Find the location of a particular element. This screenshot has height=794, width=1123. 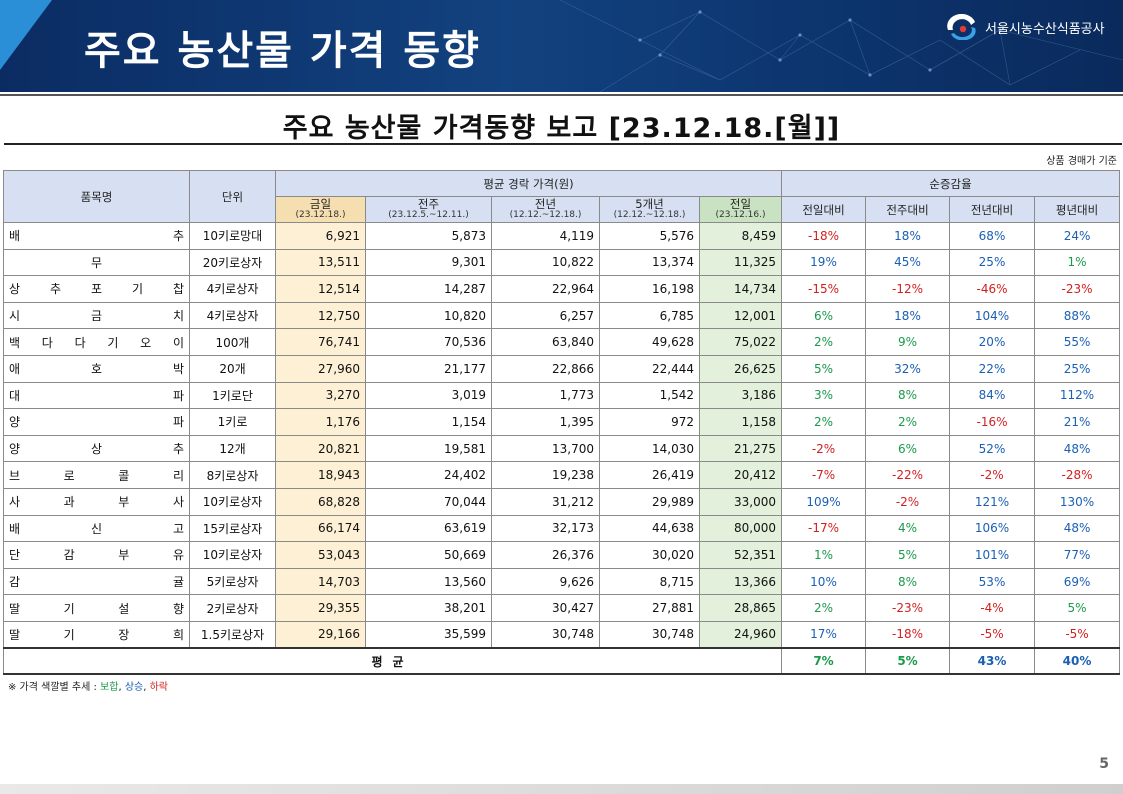

item-unit: 1.5키로상자 is located at coordinates (232, 634).